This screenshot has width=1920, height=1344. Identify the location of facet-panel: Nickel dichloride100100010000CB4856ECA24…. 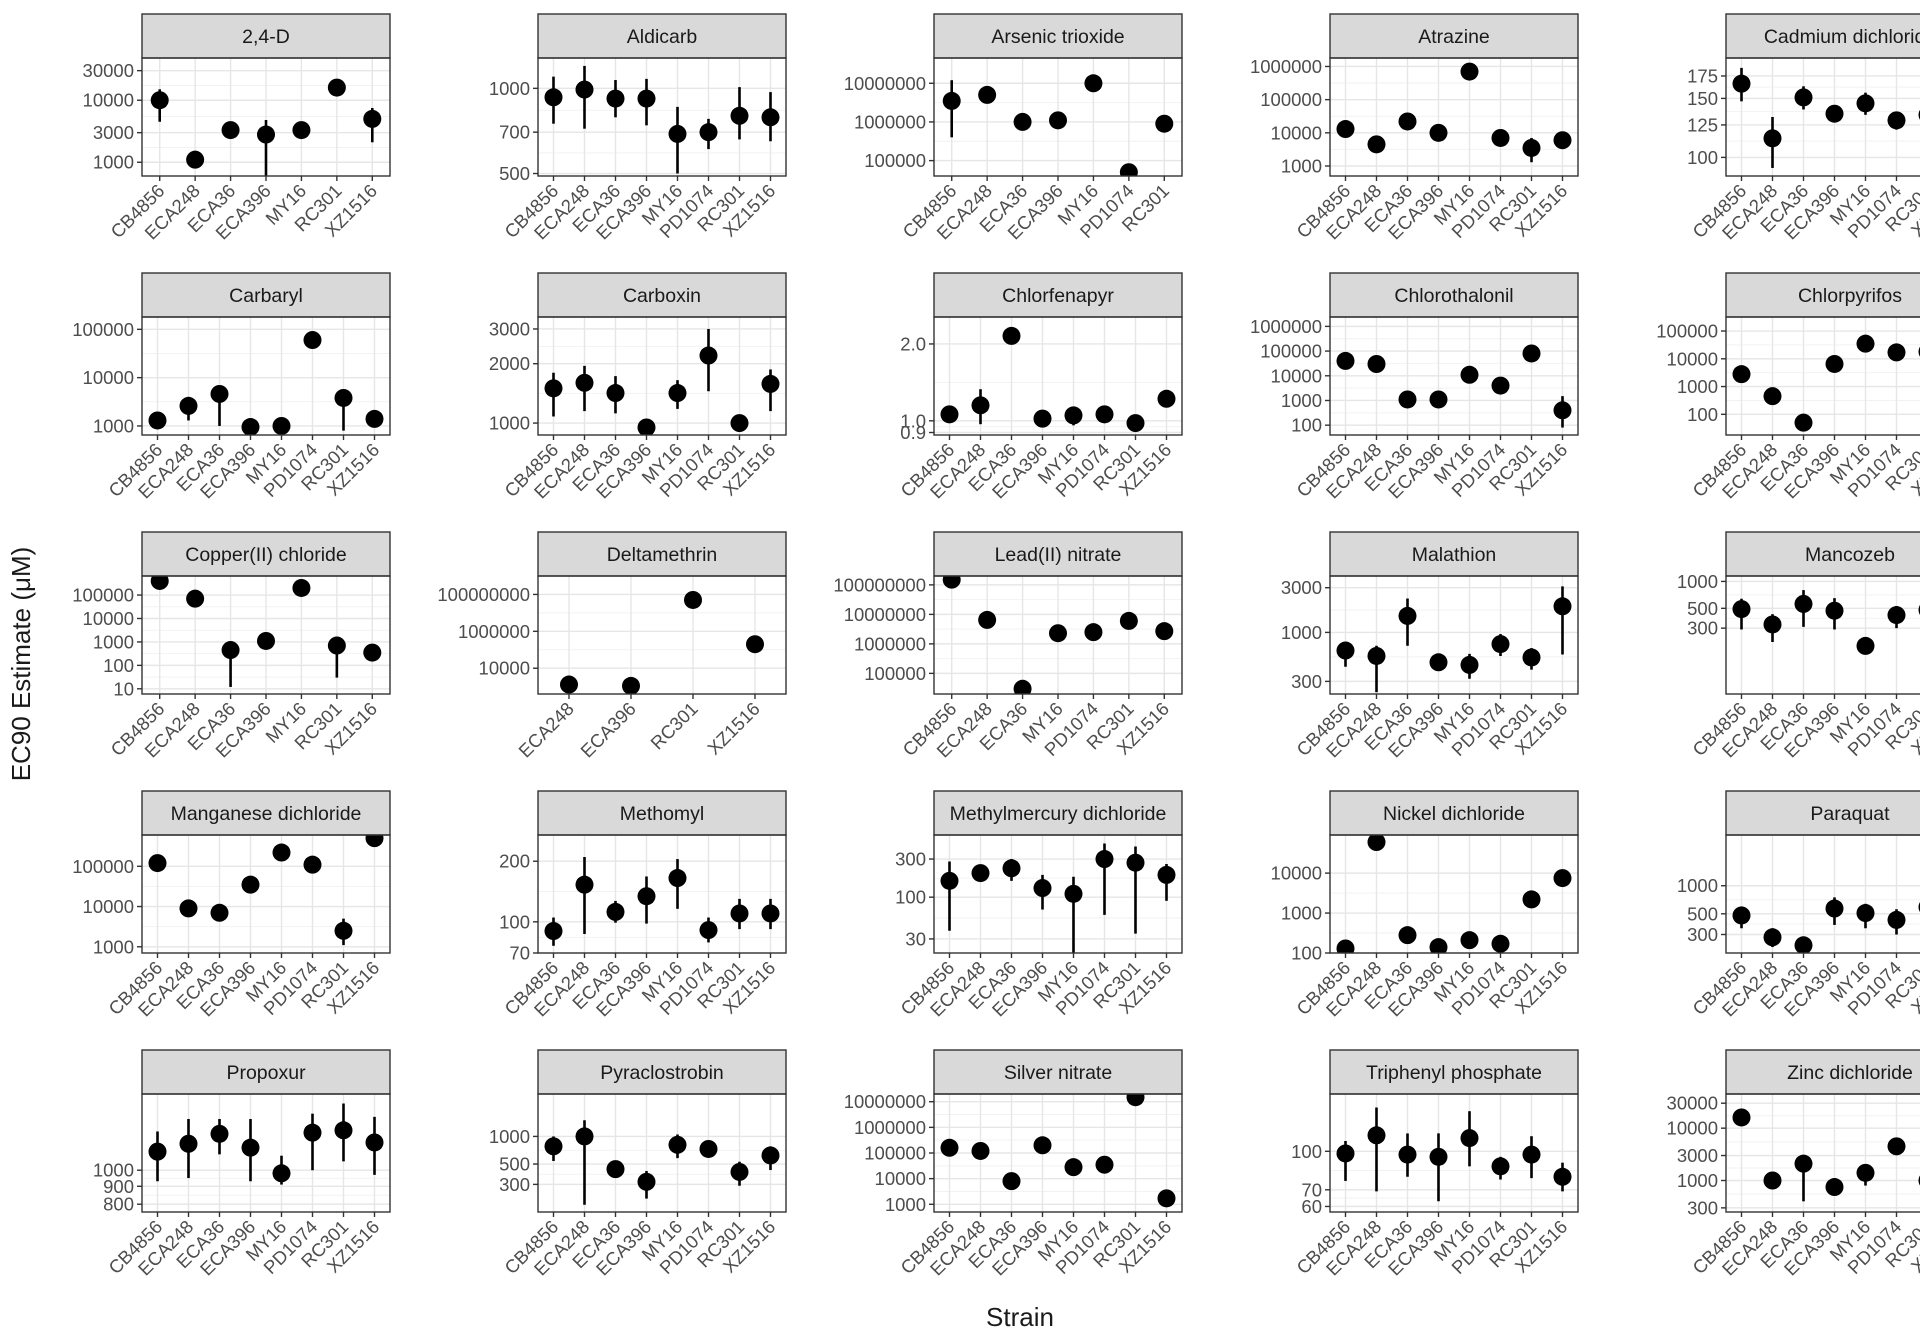
(1425, 905).